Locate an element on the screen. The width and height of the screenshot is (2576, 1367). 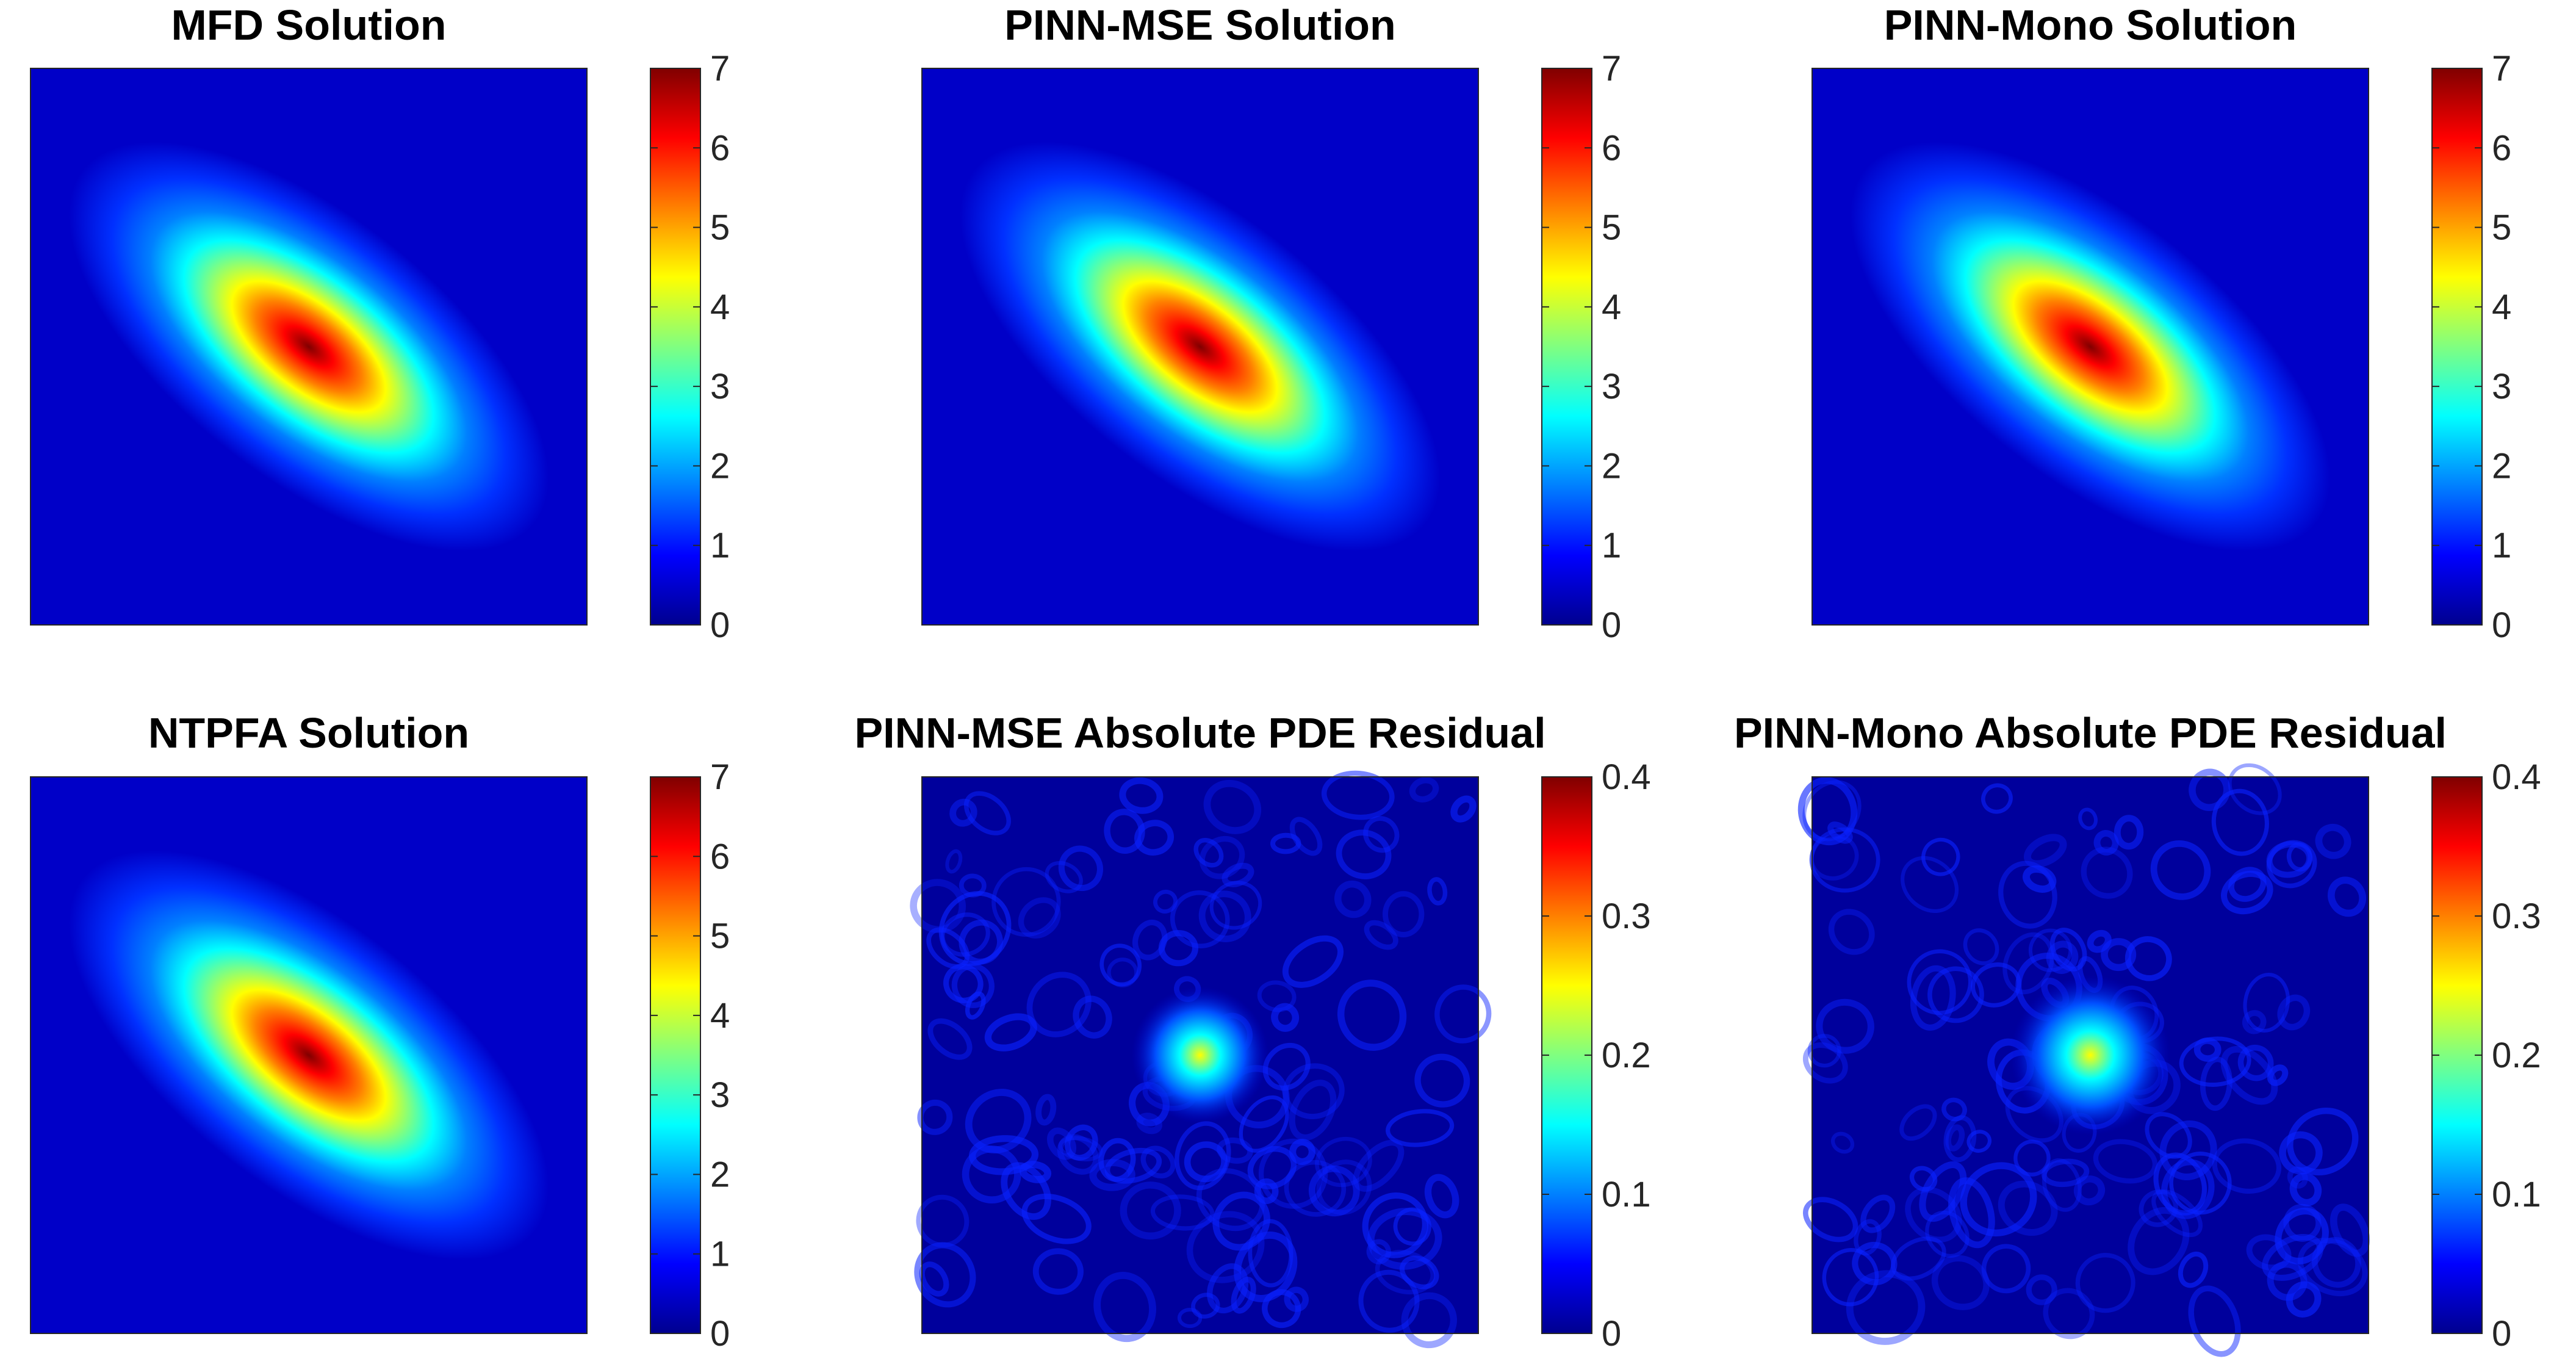
colorbar-tick-label-pinn-mse: 7 is located at coordinates (1611, 68).